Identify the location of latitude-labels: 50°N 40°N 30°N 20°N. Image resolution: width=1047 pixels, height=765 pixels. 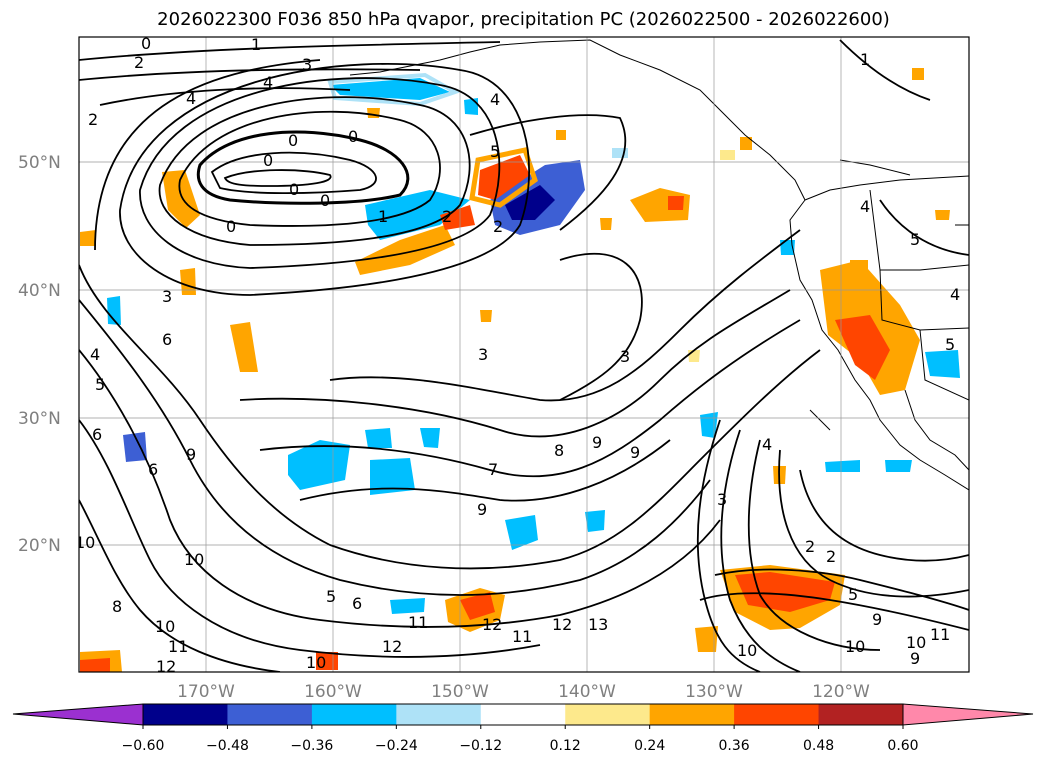
(39, 354).